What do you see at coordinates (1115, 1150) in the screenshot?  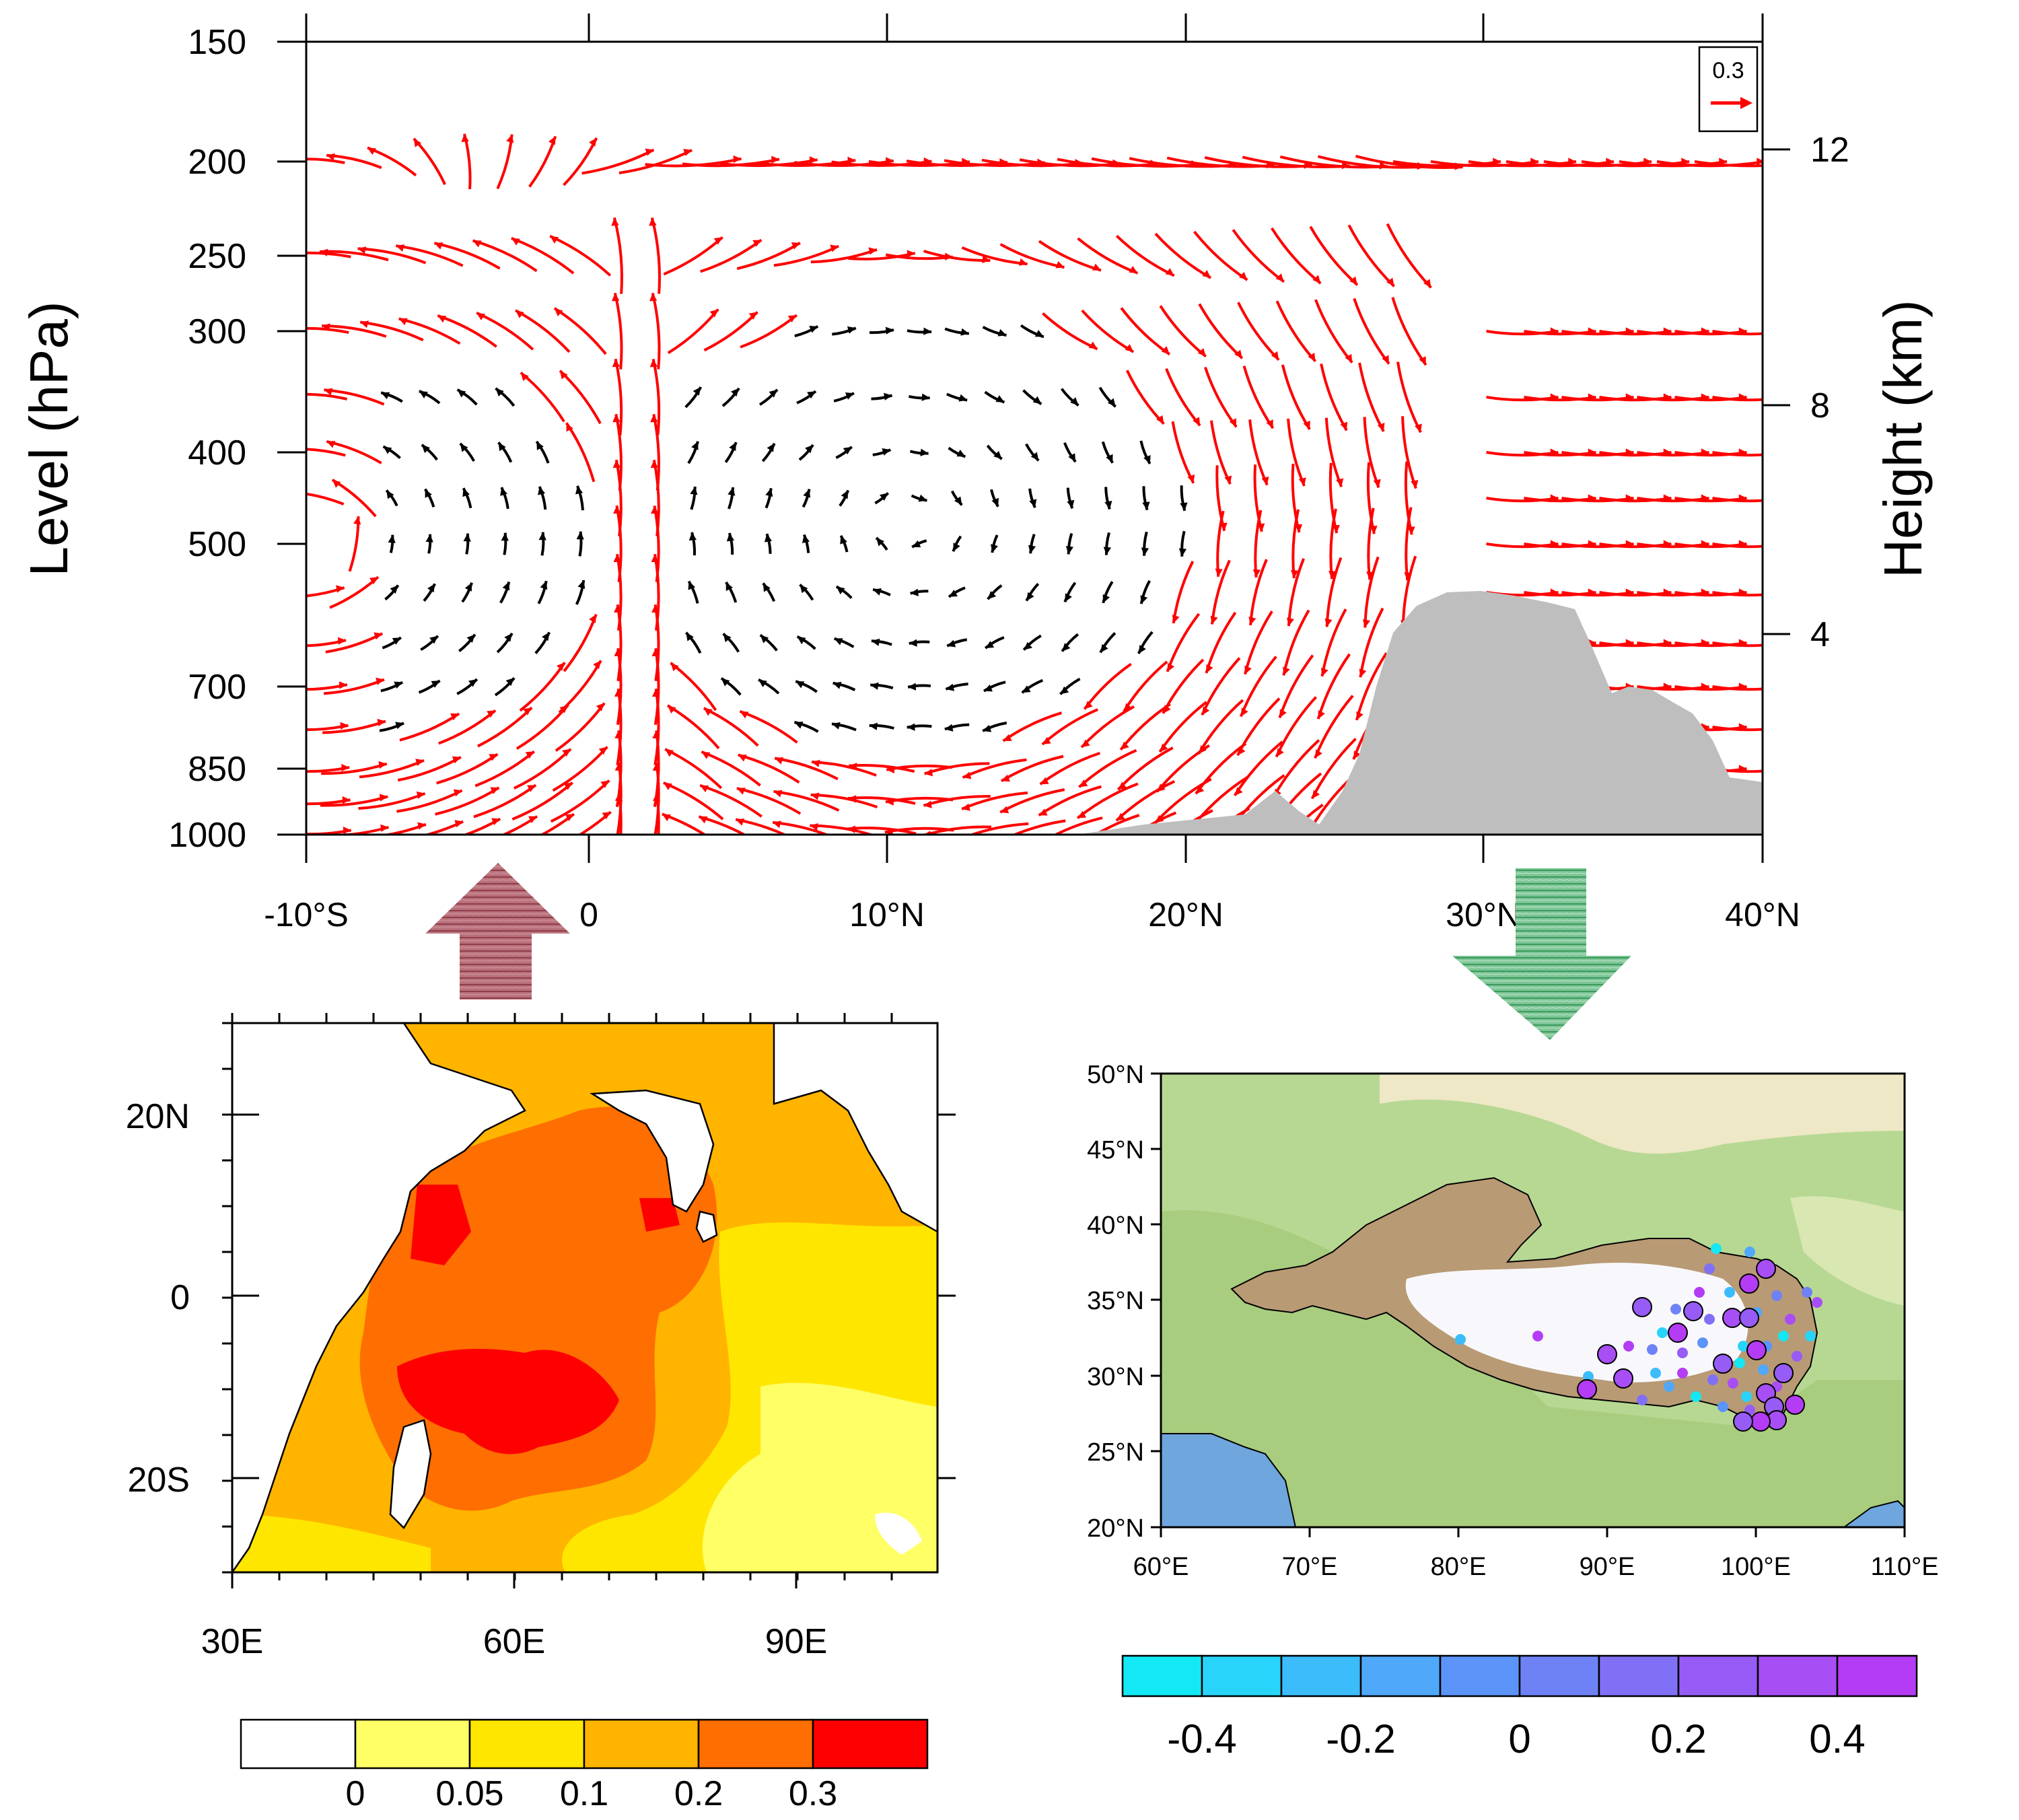 I see `right-map-lat-label: 45°N` at bounding box center [1115, 1150].